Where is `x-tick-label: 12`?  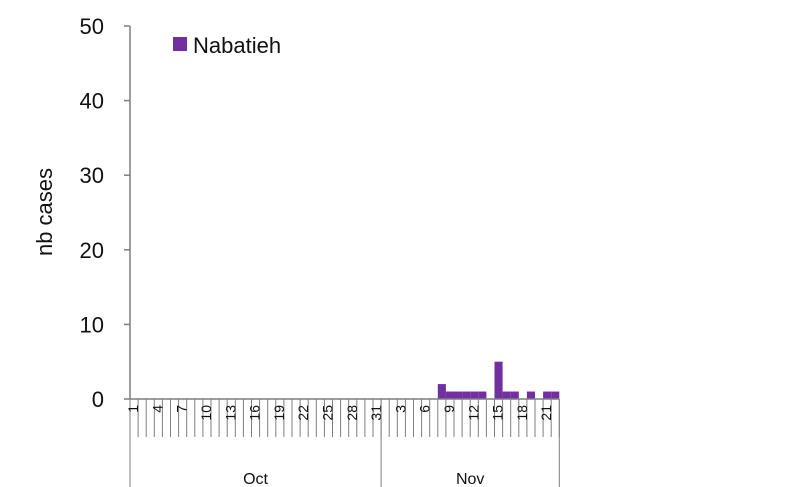
x-tick-label: 12 is located at coordinates (473, 413).